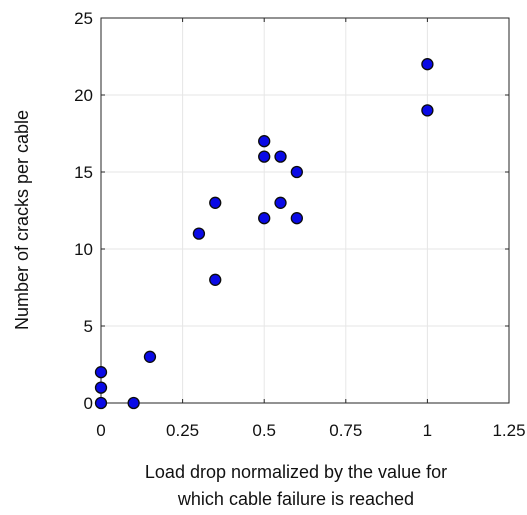 Image resolution: width=527 pixels, height=515 pixels. What do you see at coordinates (296, 472) in the screenshot?
I see `x-axis-label-line-1: Load drop normalized by the value for` at bounding box center [296, 472].